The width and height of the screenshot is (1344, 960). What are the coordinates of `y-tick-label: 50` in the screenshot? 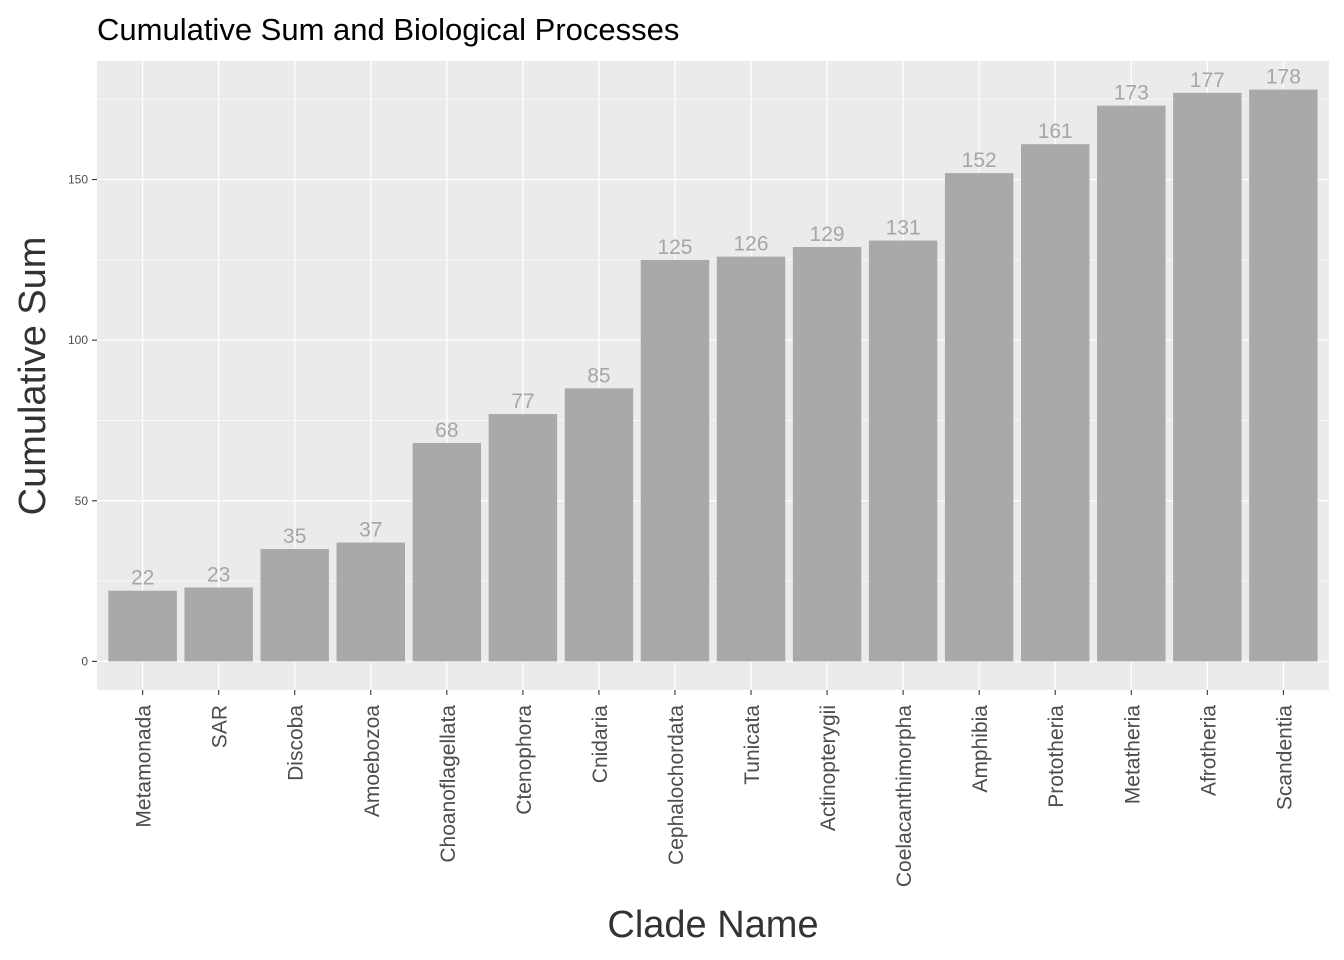 It's located at (82, 501).